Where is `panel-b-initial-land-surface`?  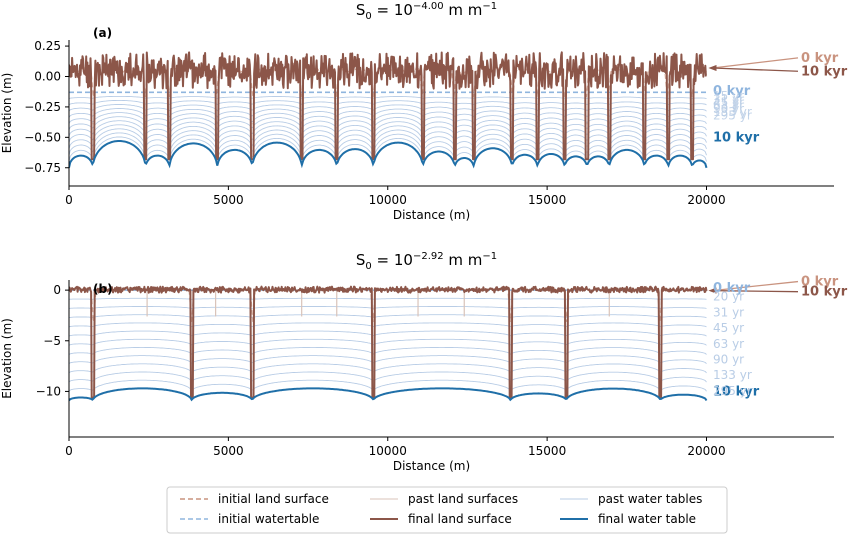
panel-b-initial-land-surface is located at coordinates (388, 305).